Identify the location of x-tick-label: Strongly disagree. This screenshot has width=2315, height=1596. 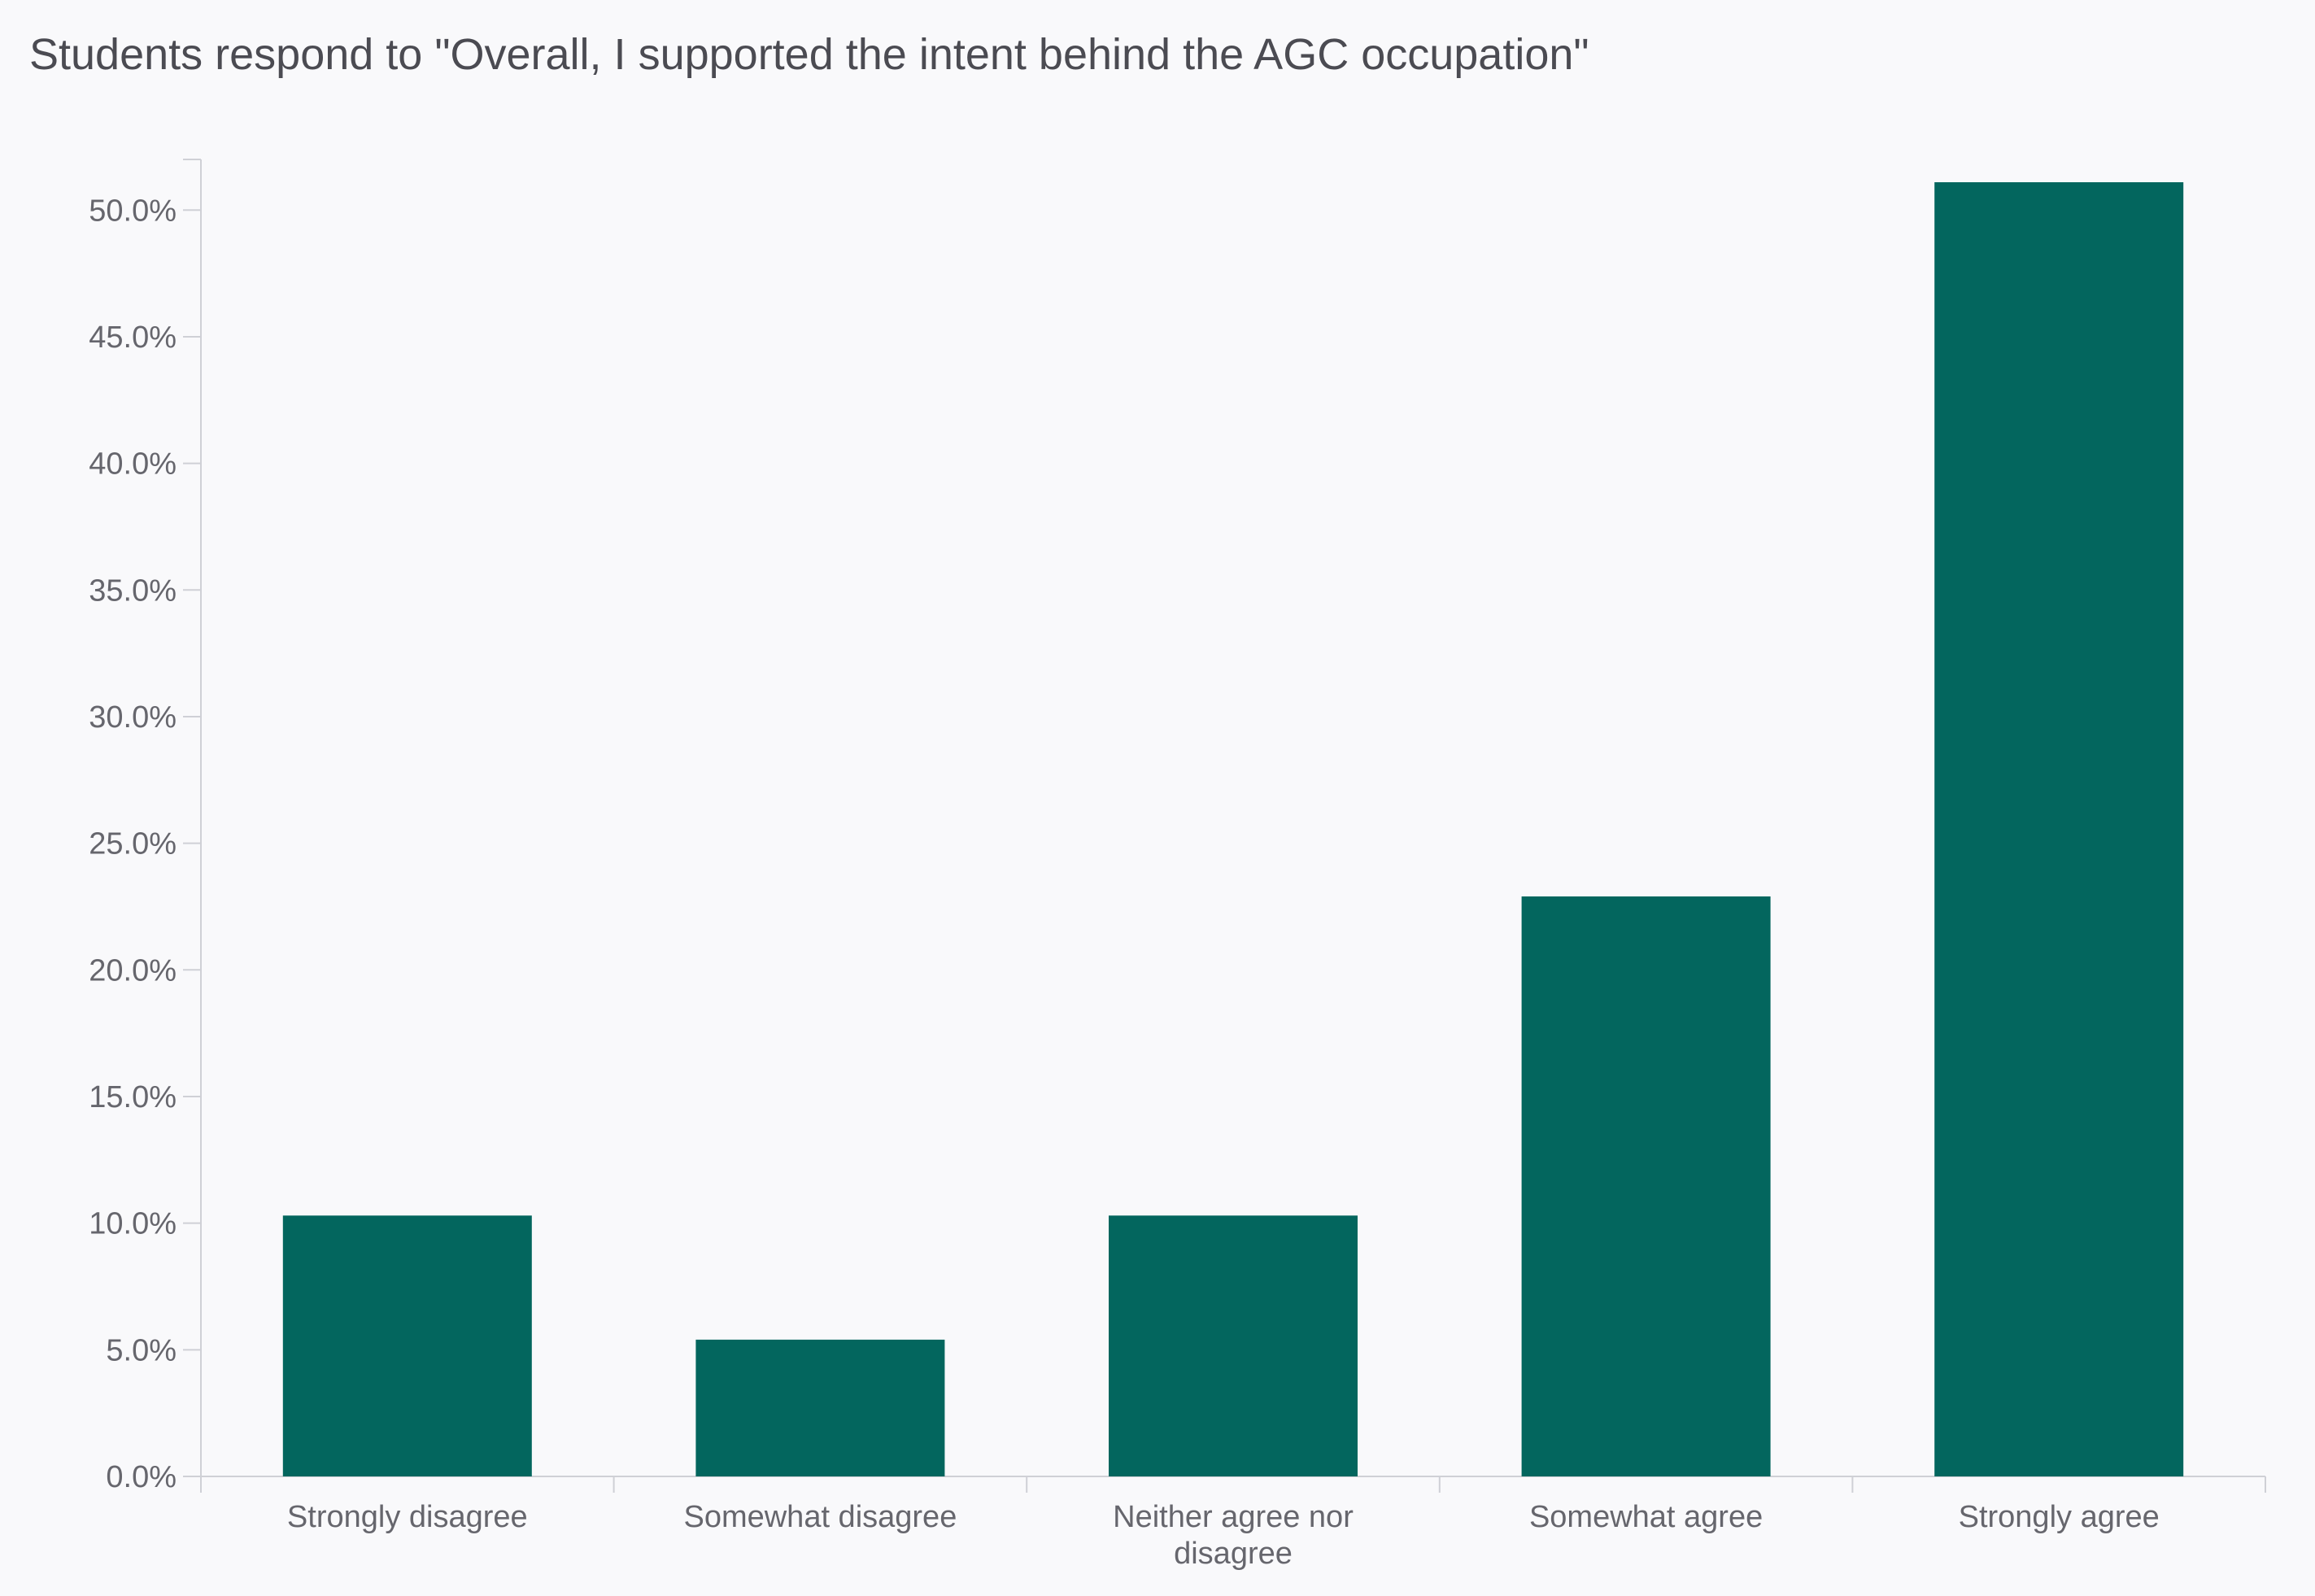
(407, 1517).